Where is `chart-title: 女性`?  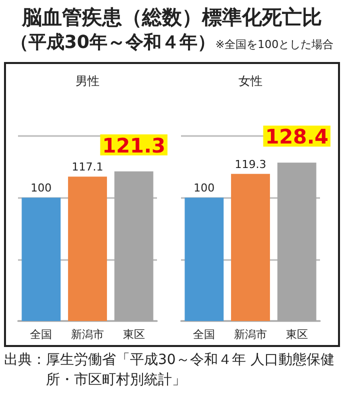 chart-title: 女性 is located at coordinates (250, 81).